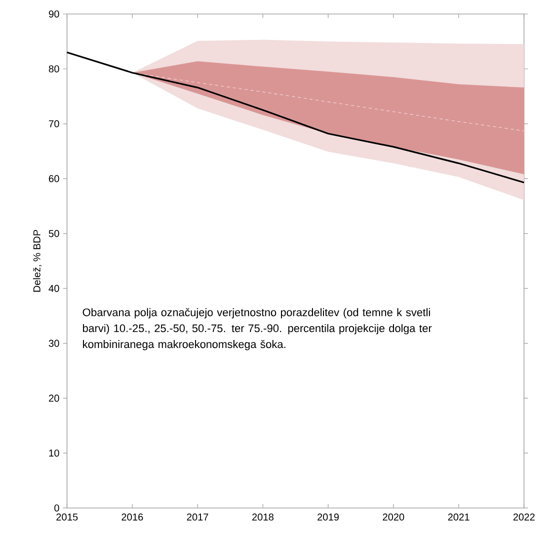 Image resolution: width=546 pixels, height=539 pixels. I want to click on y-tick-label: 10, so click(54, 453).